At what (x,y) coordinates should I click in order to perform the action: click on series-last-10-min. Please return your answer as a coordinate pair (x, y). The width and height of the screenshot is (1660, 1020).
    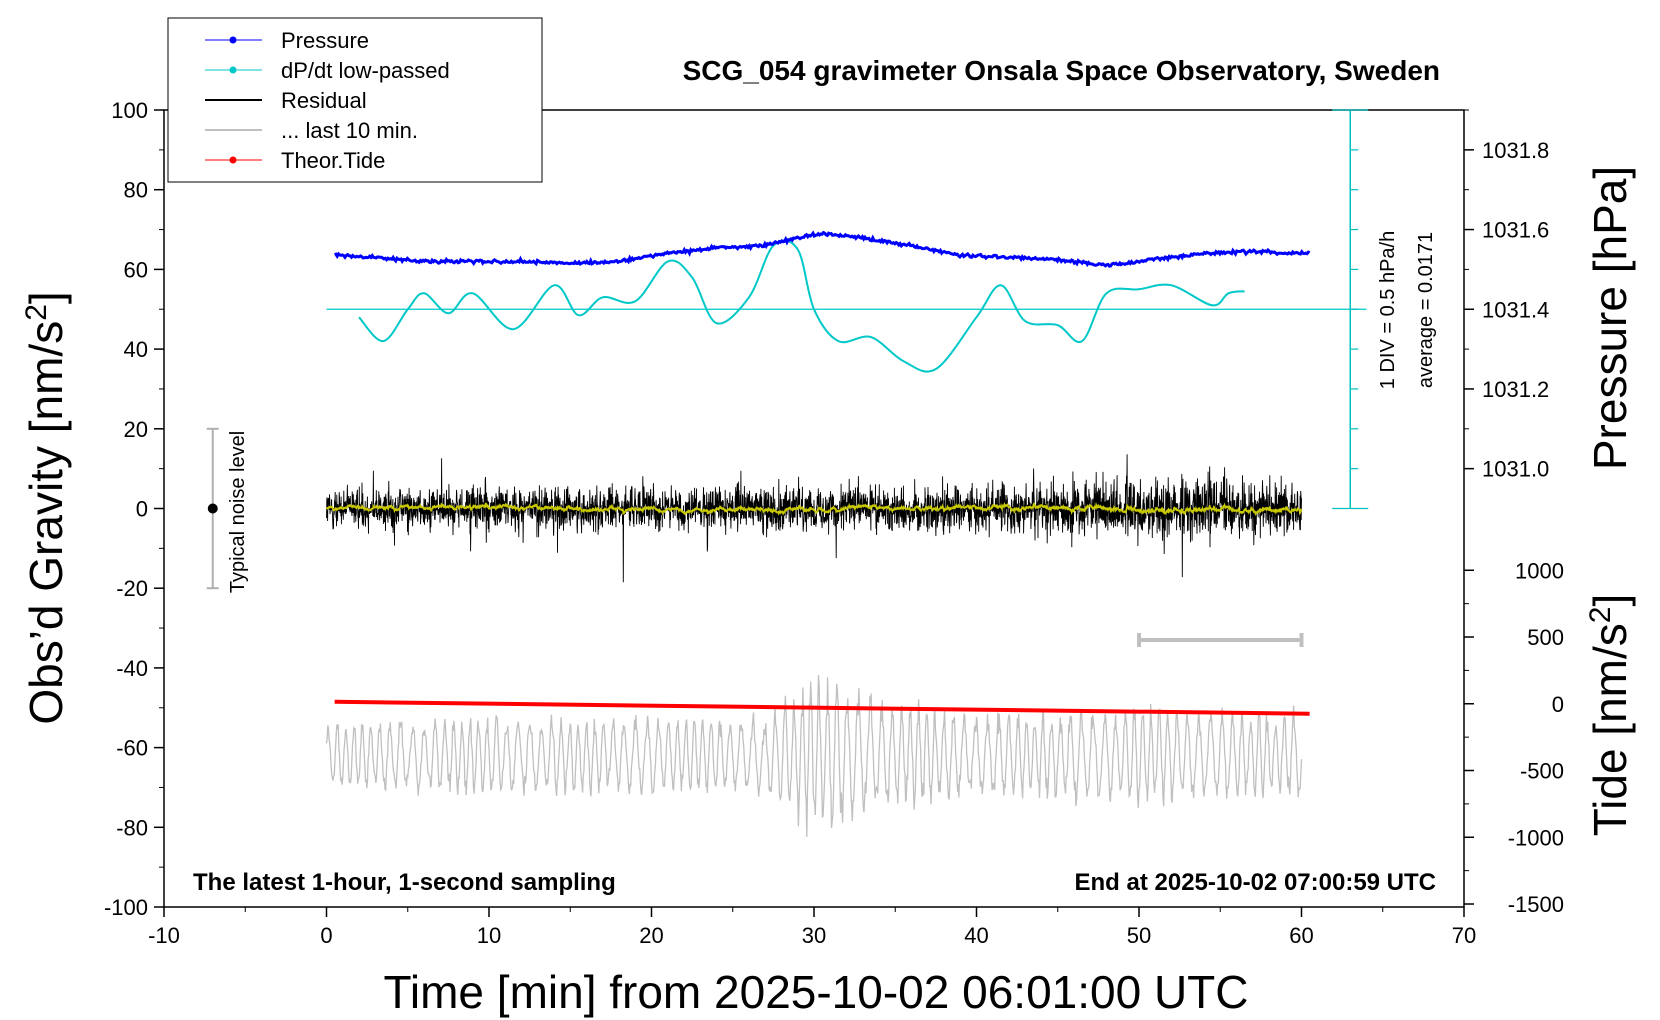
    Looking at the image, I should click on (814, 756).